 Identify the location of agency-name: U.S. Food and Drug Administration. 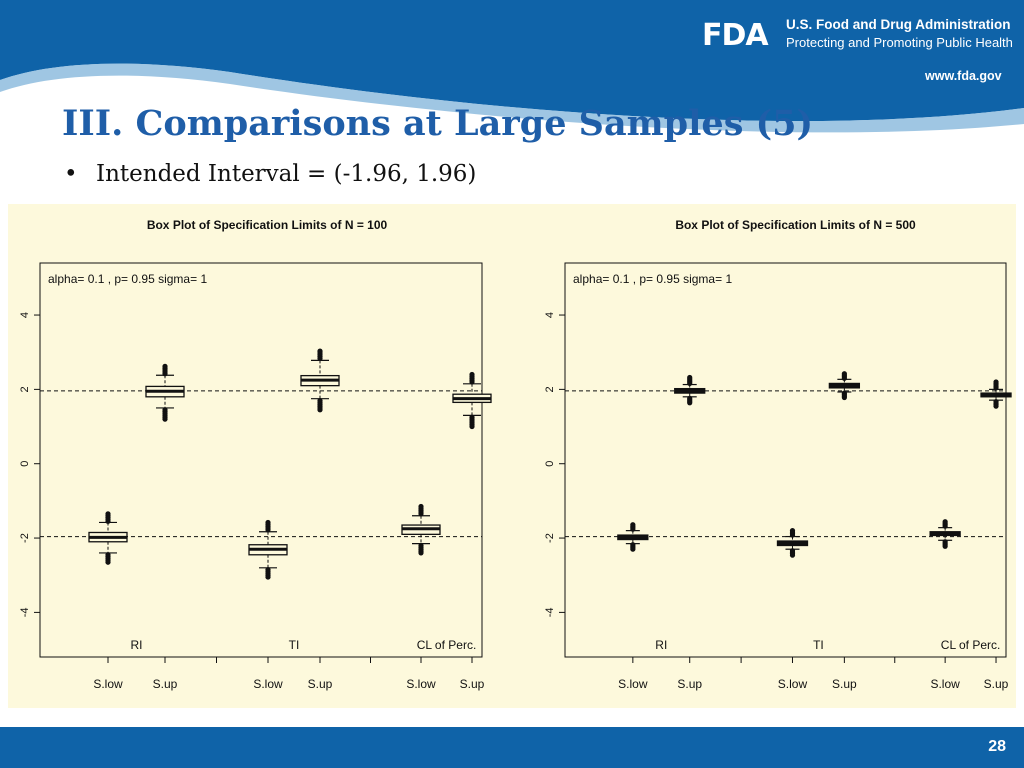
(898, 24).